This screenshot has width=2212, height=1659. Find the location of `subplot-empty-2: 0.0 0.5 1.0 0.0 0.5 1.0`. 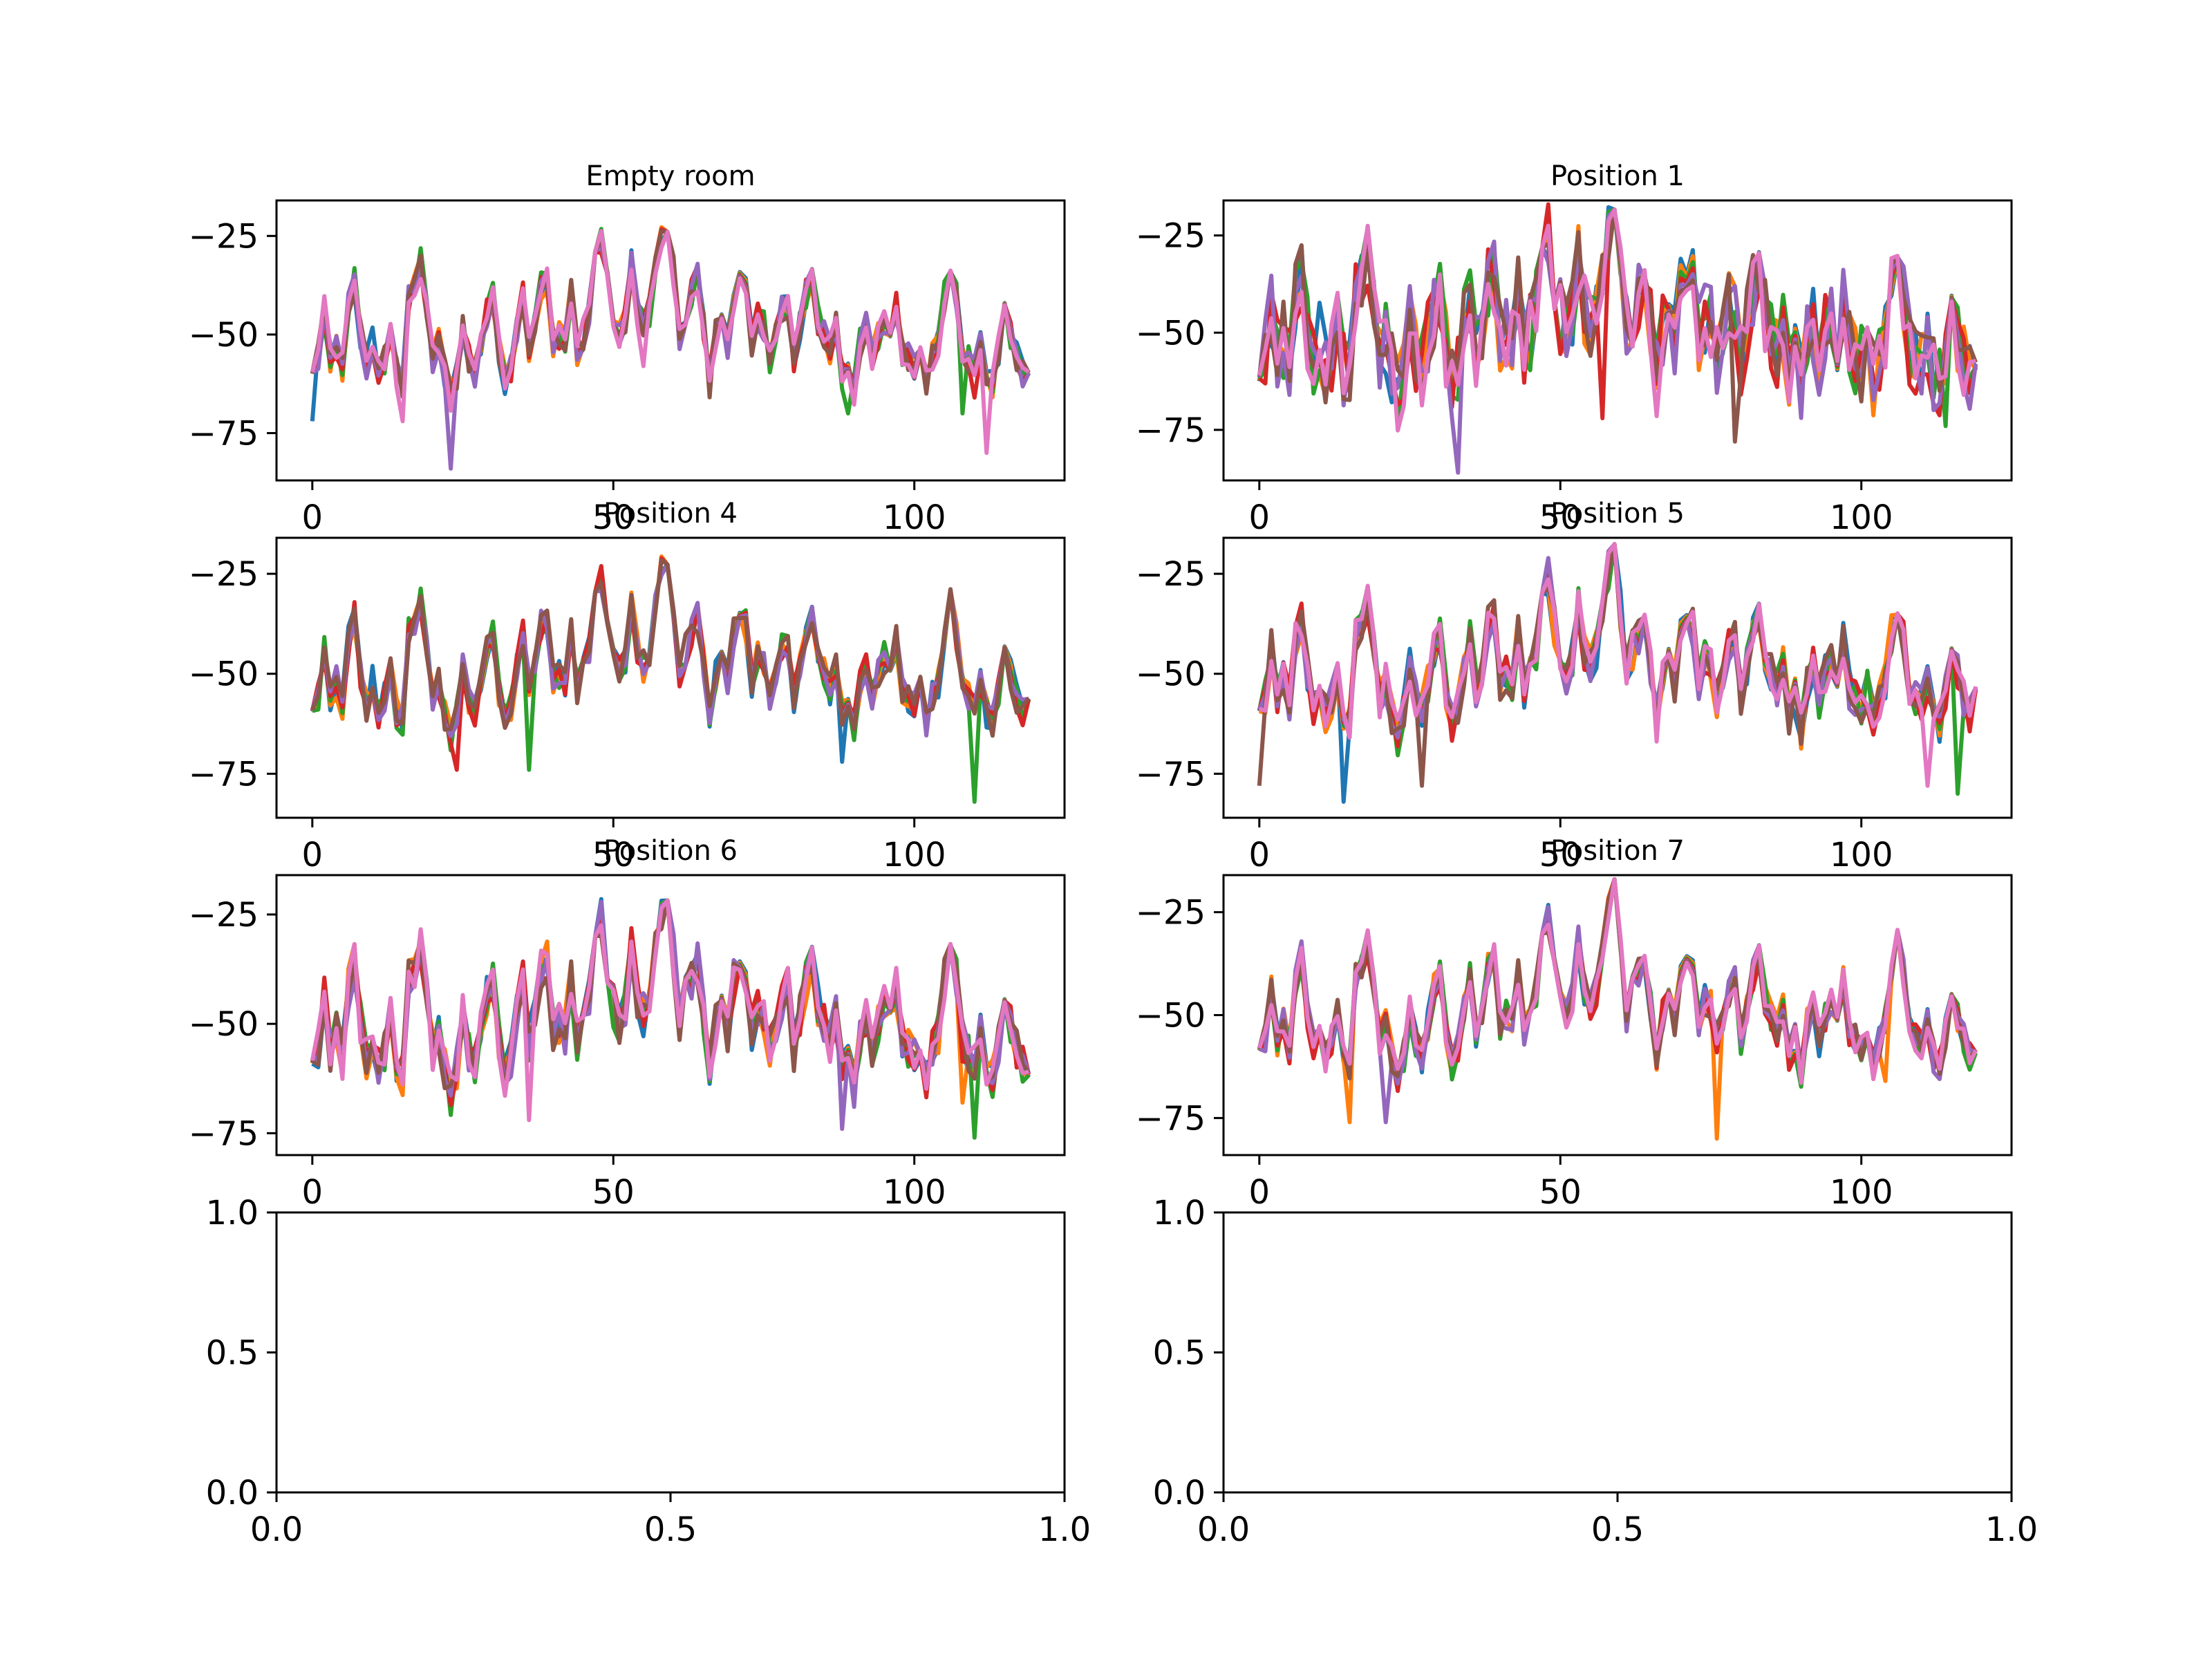

subplot-empty-2: 0.0 0.5 1.0 0.0 0.5 1.0 is located at coordinates (1596, 1371).